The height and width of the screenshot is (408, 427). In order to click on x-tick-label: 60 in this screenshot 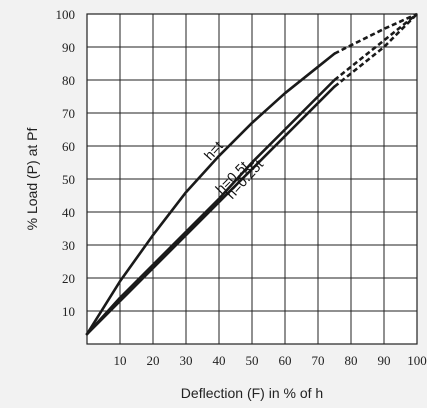, I will do `click(285, 360)`.